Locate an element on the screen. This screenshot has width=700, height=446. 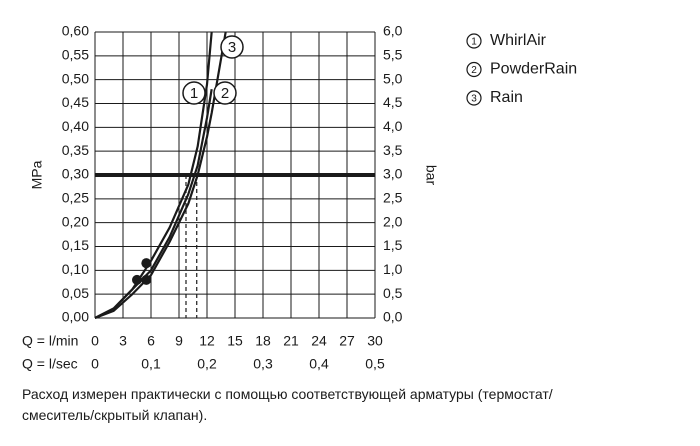
legend-label: Rain is located at coordinates (506, 97).